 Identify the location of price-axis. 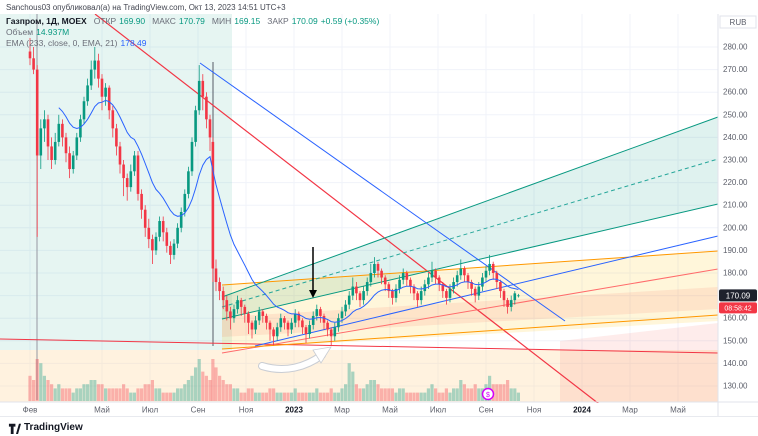
(738, 215).